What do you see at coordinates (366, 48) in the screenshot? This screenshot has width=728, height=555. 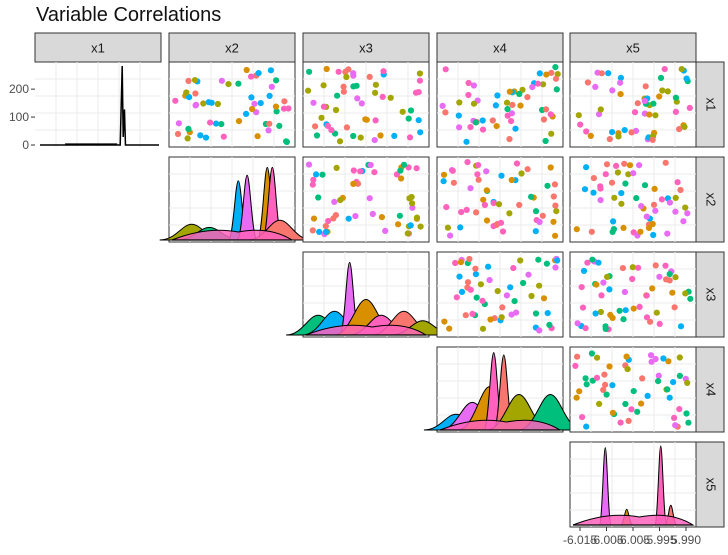 I see `column-strip-label: x3` at bounding box center [366, 48].